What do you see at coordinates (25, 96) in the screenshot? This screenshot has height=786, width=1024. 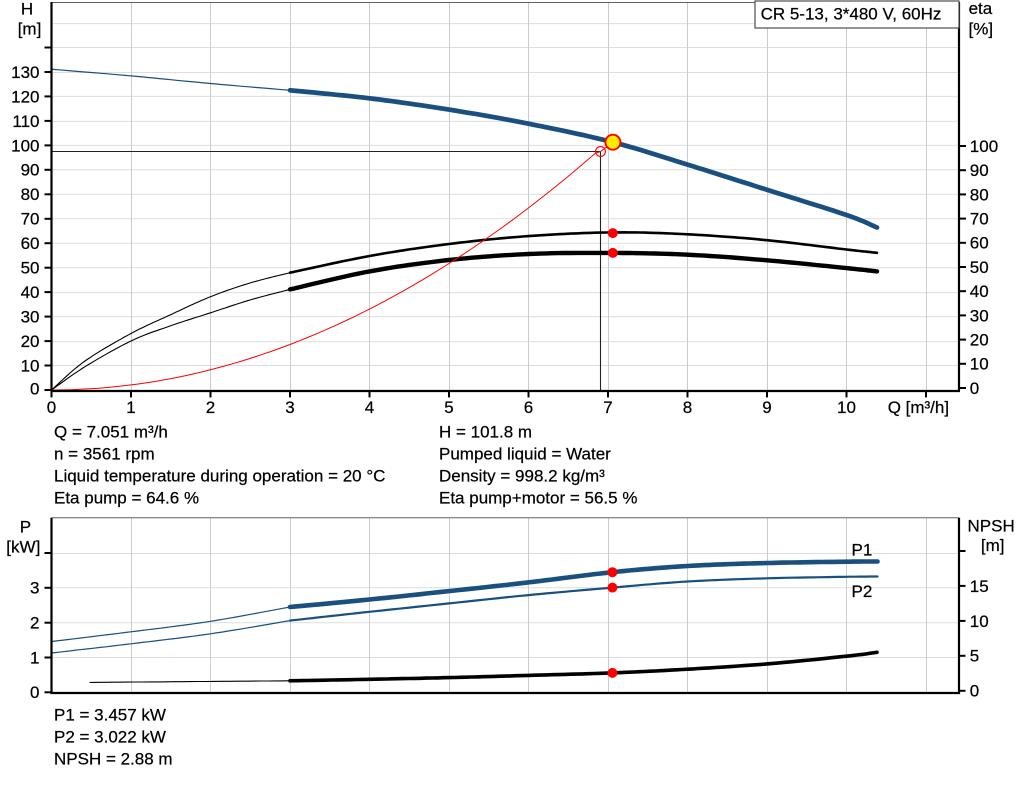 I see `svg-text: 120` at bounding box center [25, 96].